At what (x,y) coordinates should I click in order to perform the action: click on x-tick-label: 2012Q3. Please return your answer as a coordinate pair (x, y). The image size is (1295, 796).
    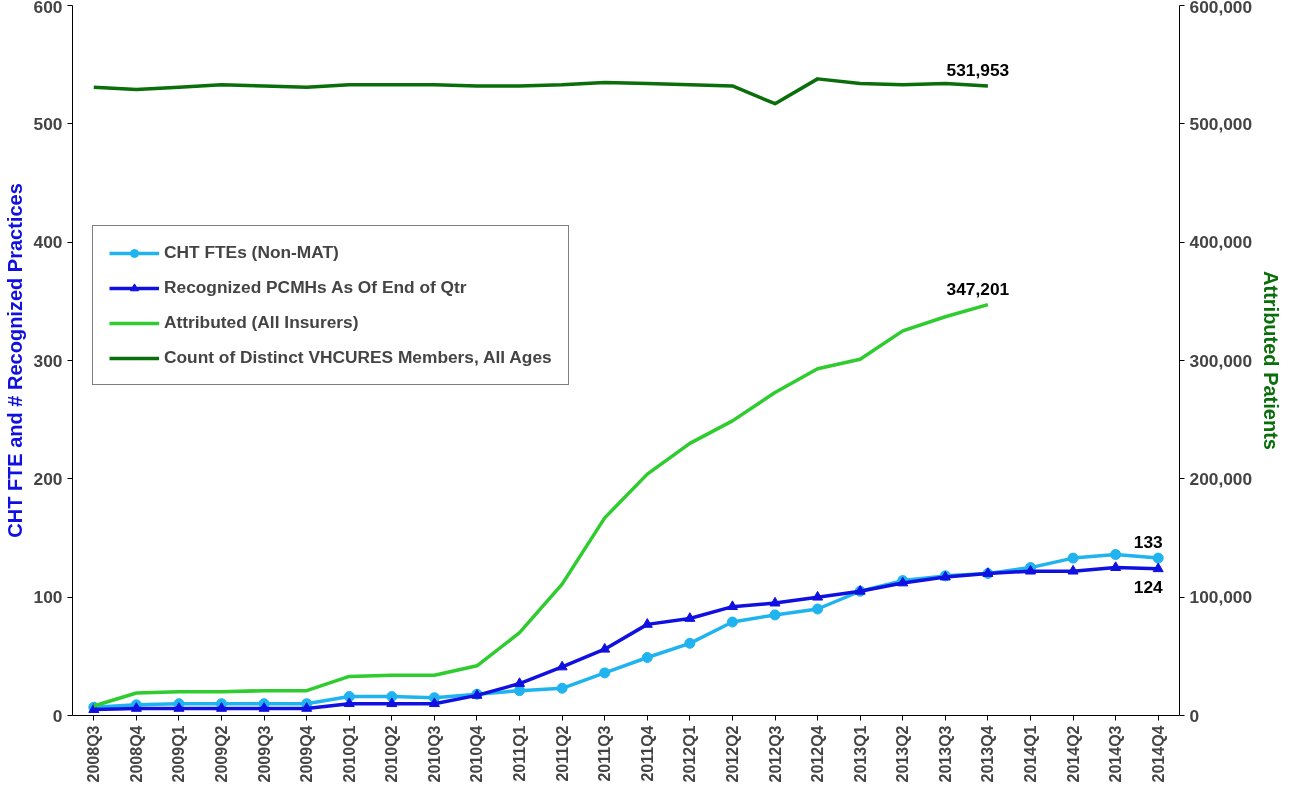
    Looking at the image, I should click on (775, 754).